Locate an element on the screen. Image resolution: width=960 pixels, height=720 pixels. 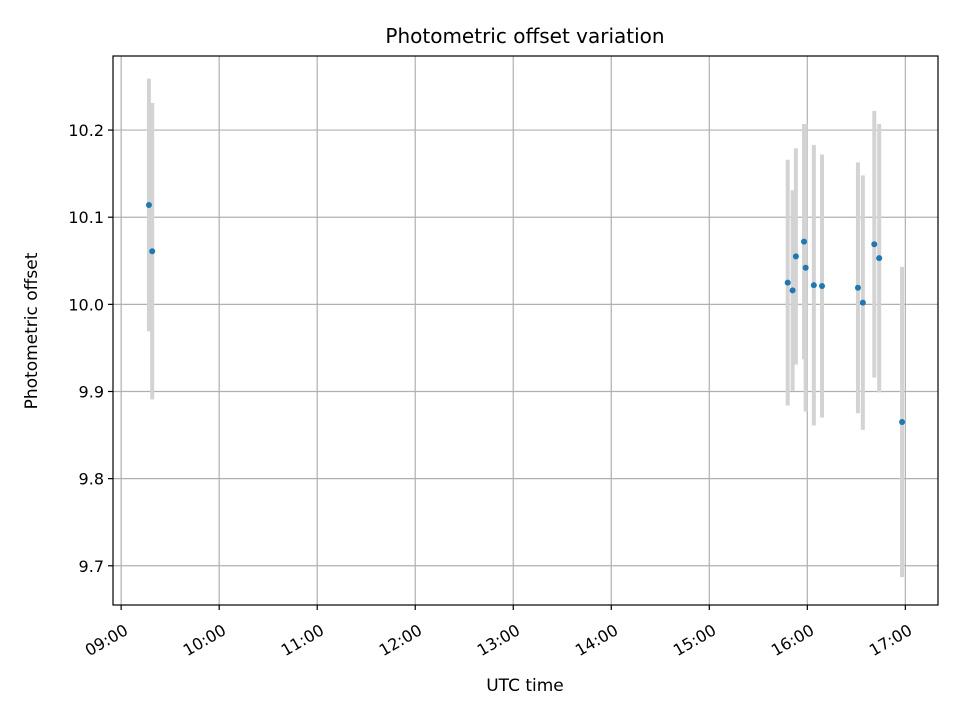
y-tick-label: 9.9 is located at coordinates (91, 392).